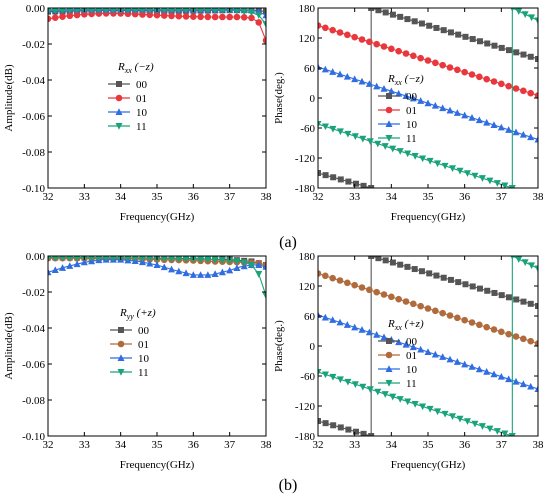 The height and width of the screenshot is (497, 550). Describe the element at coordinates (137, 314) in the screenshot. I see `legend-title: Ryy (+z)` at that location.